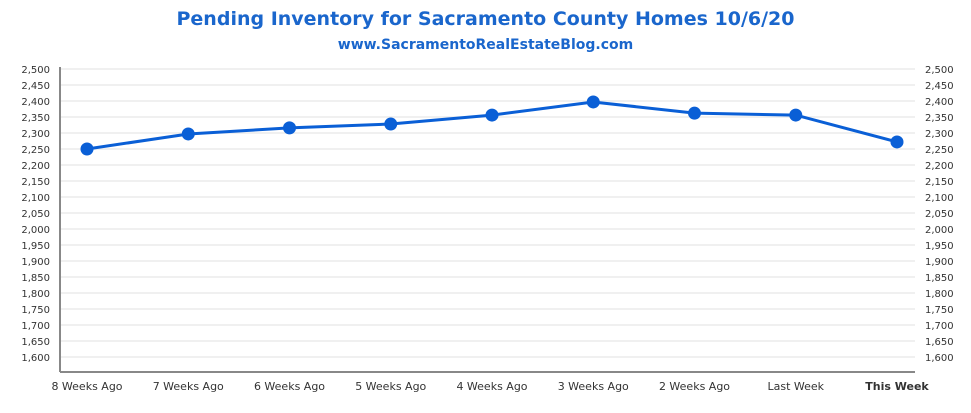  What do you see at coordinates (35, 182) in the screenshot?
I see `y-tick-left: 2,150` at bounding box center [35, 182].